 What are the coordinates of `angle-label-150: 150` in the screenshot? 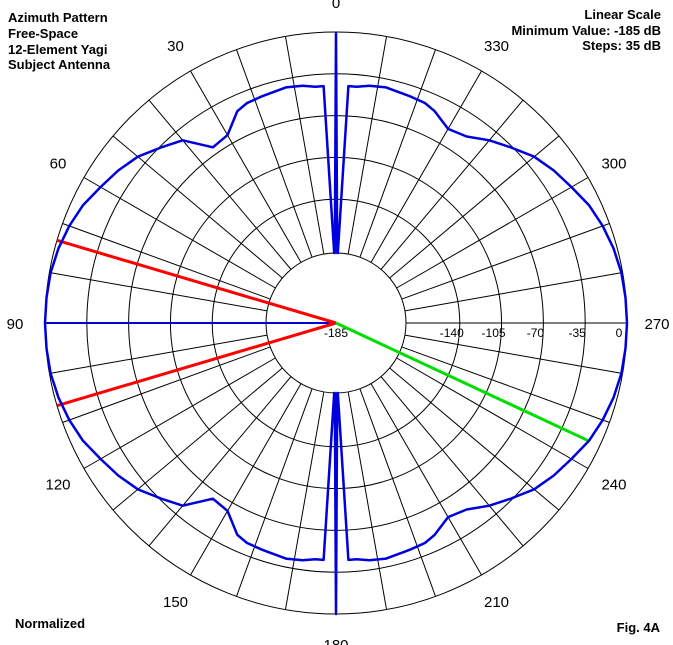 It's located at (175, 602).